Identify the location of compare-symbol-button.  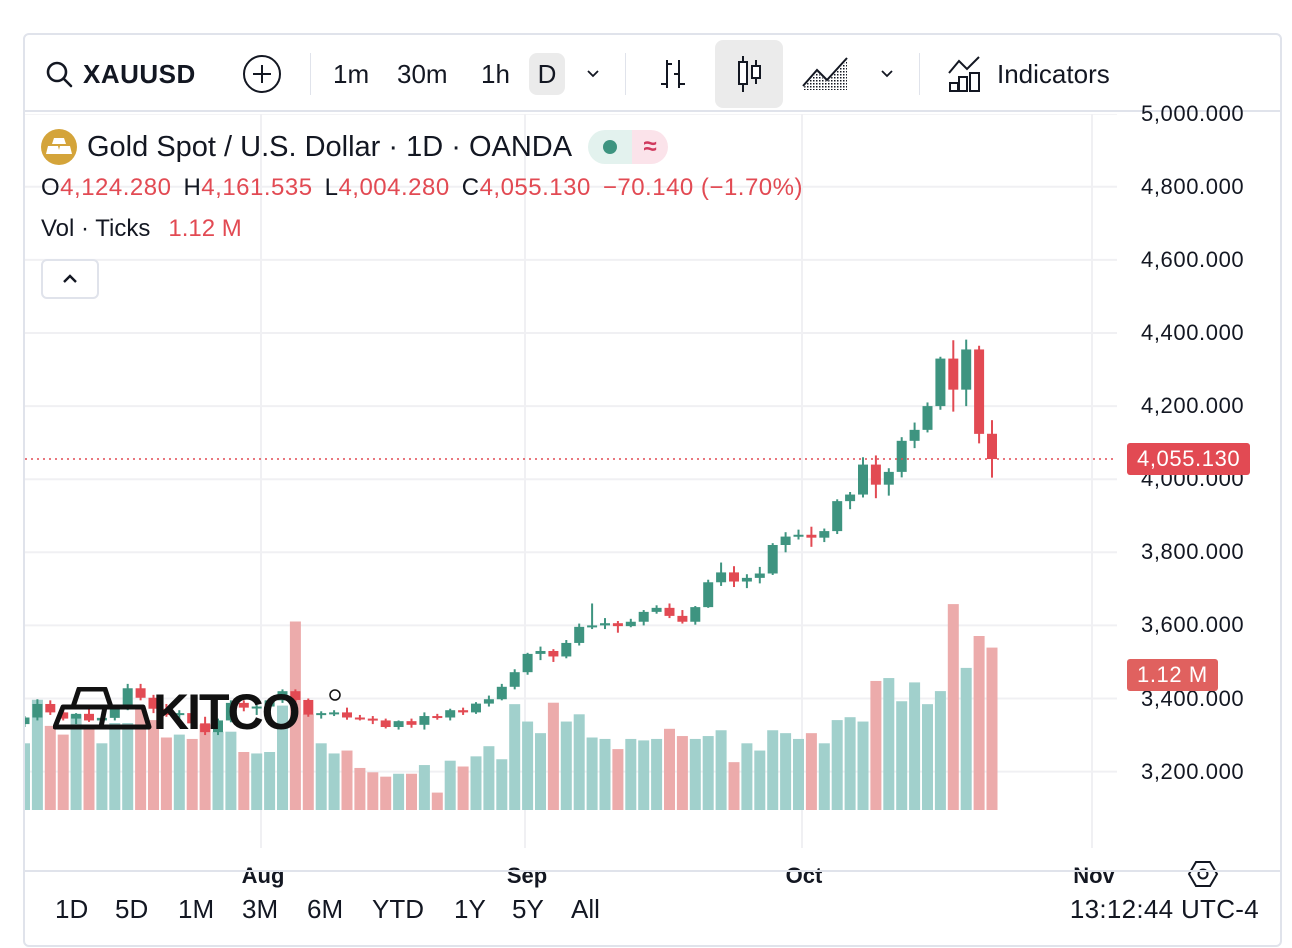
(262, 74).